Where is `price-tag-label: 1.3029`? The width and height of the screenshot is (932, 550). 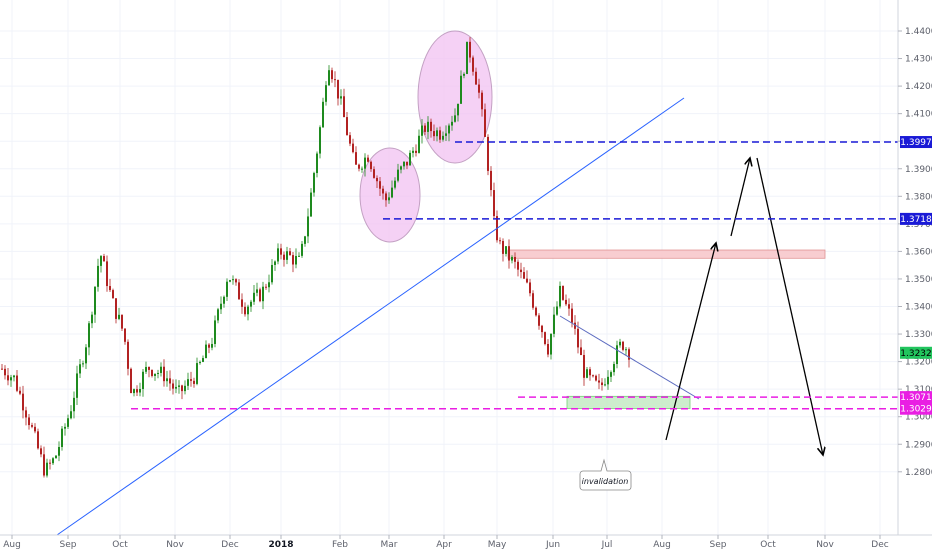 price-tag-label: 1.3029 is located at coordinates (916, 410).